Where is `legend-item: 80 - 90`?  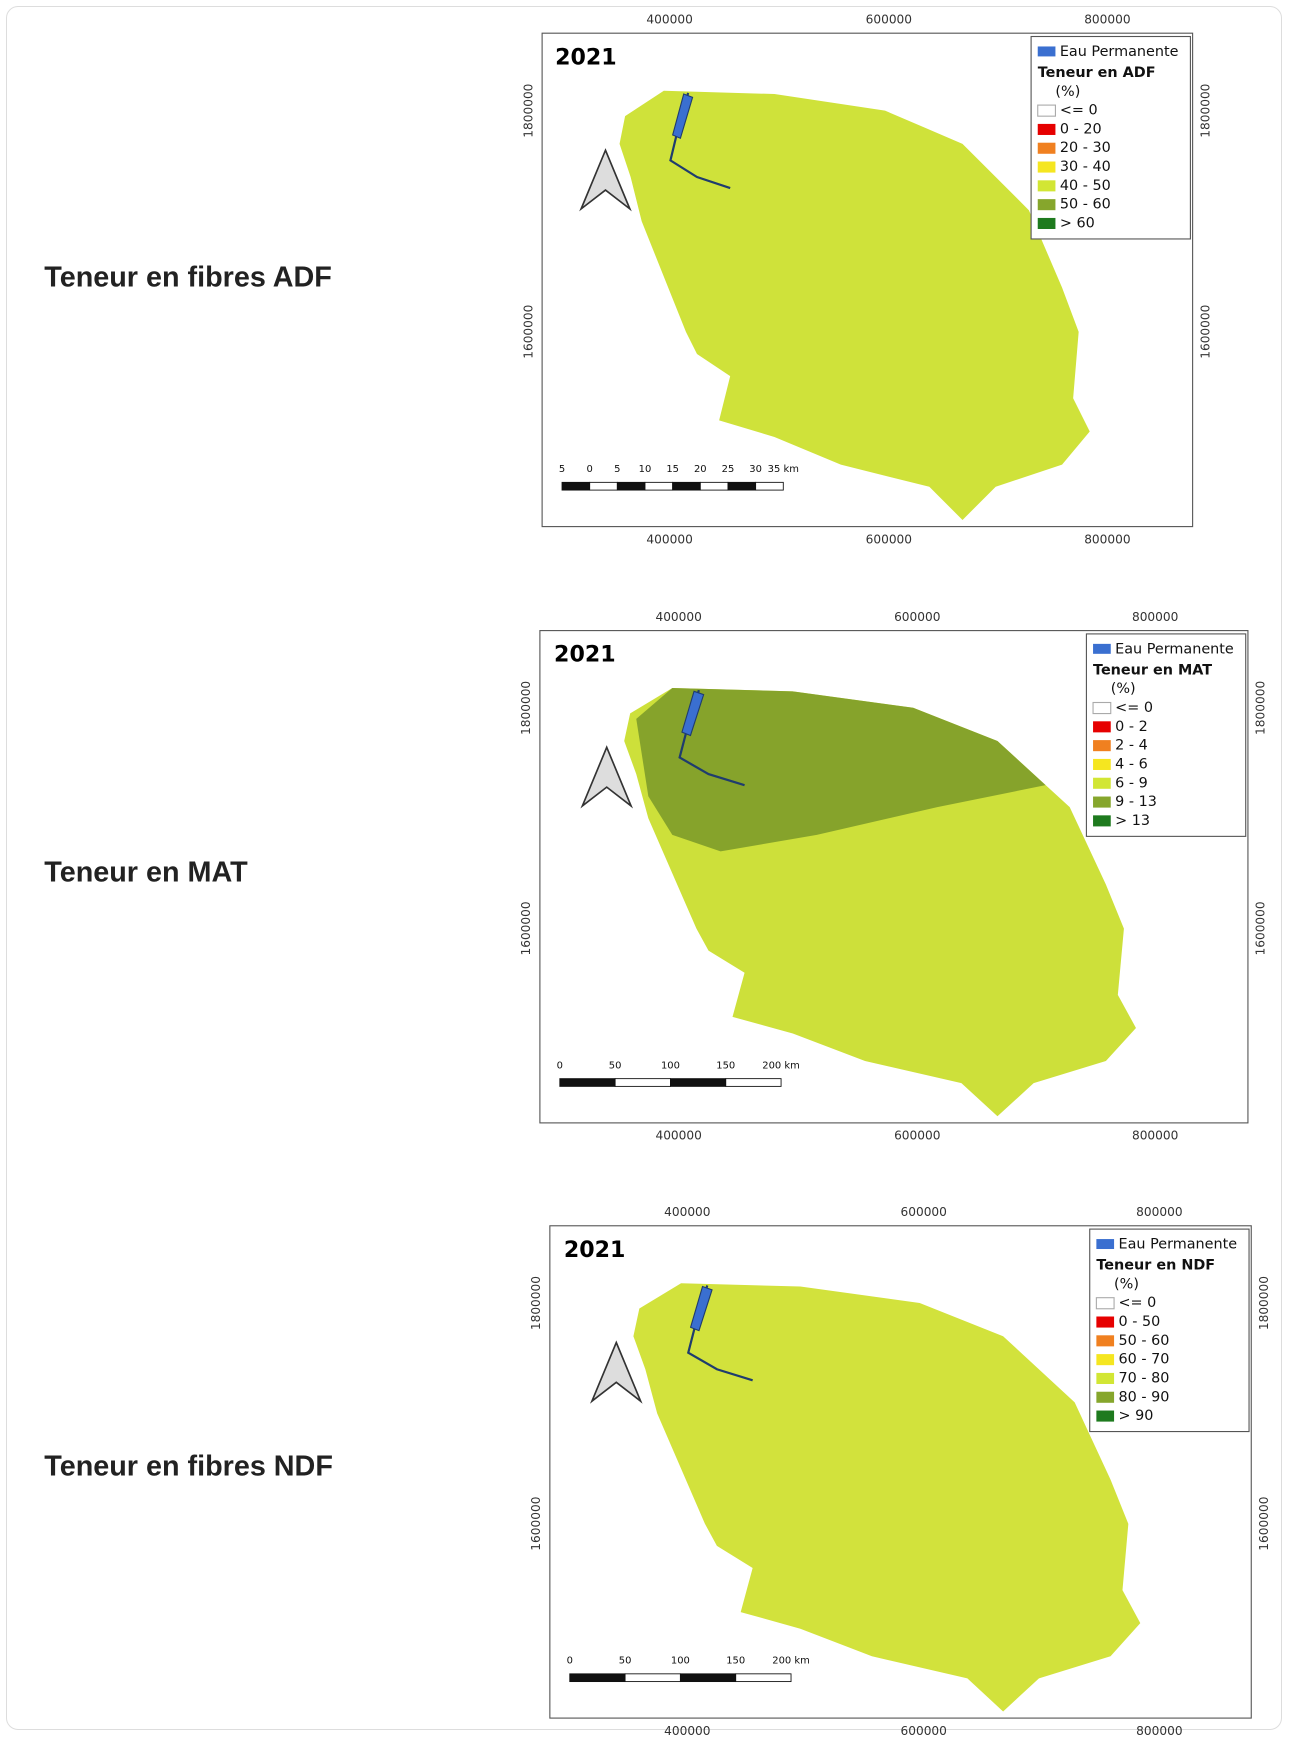 legend-item: 80 - 90 is located at coordinates (1143, 1397).